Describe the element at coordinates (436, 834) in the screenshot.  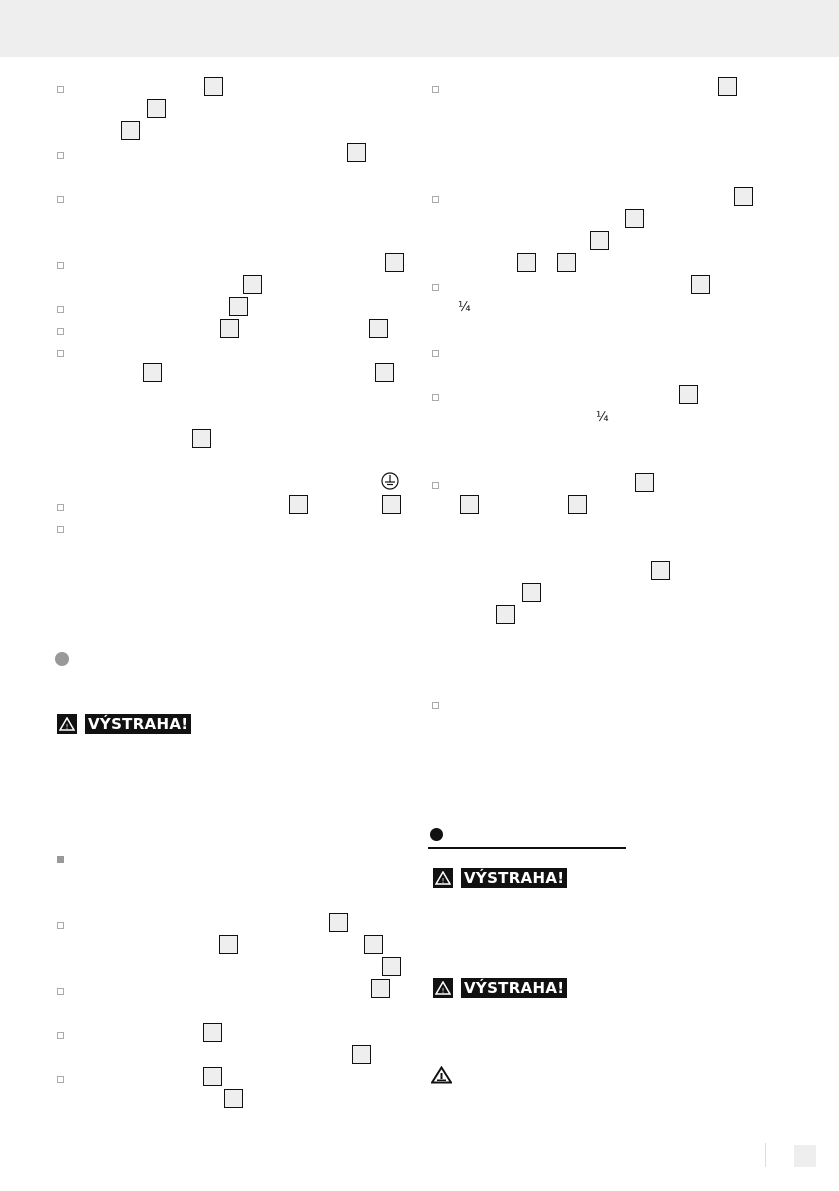
I see `section-marker-black-circle` at that location.